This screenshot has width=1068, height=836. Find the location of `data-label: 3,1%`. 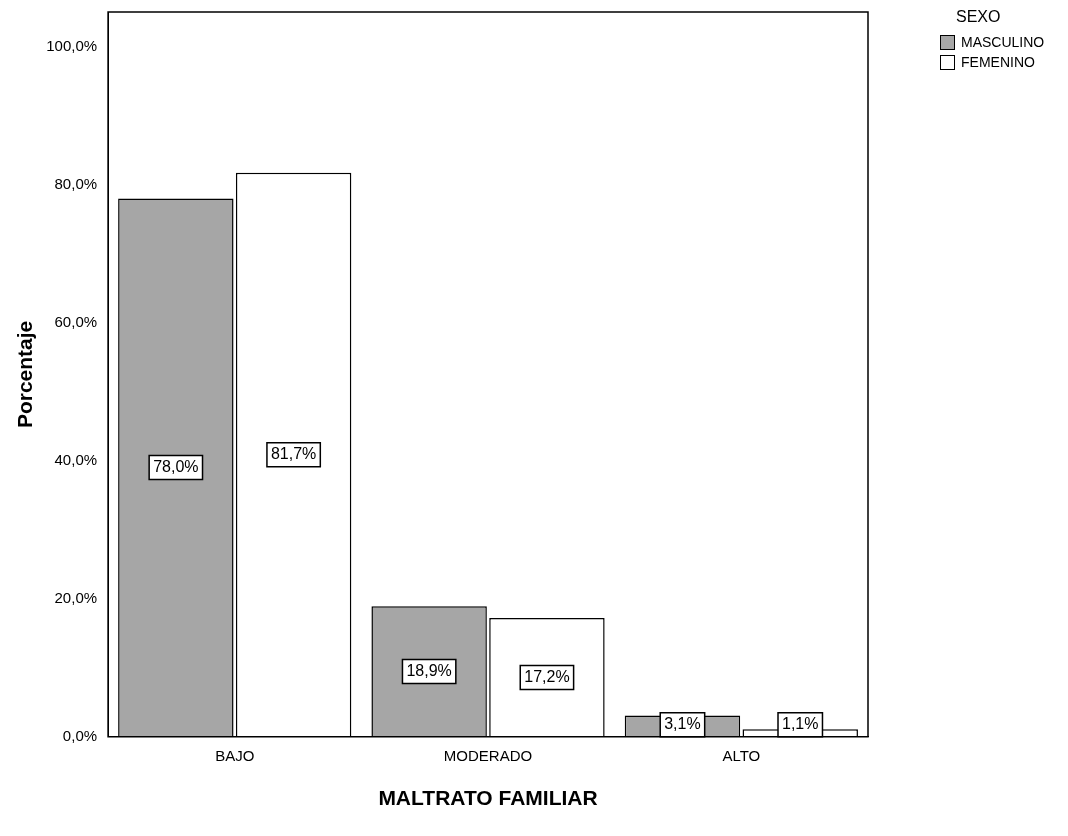

data-label: 3,1% is located at coordinates (682, 724).